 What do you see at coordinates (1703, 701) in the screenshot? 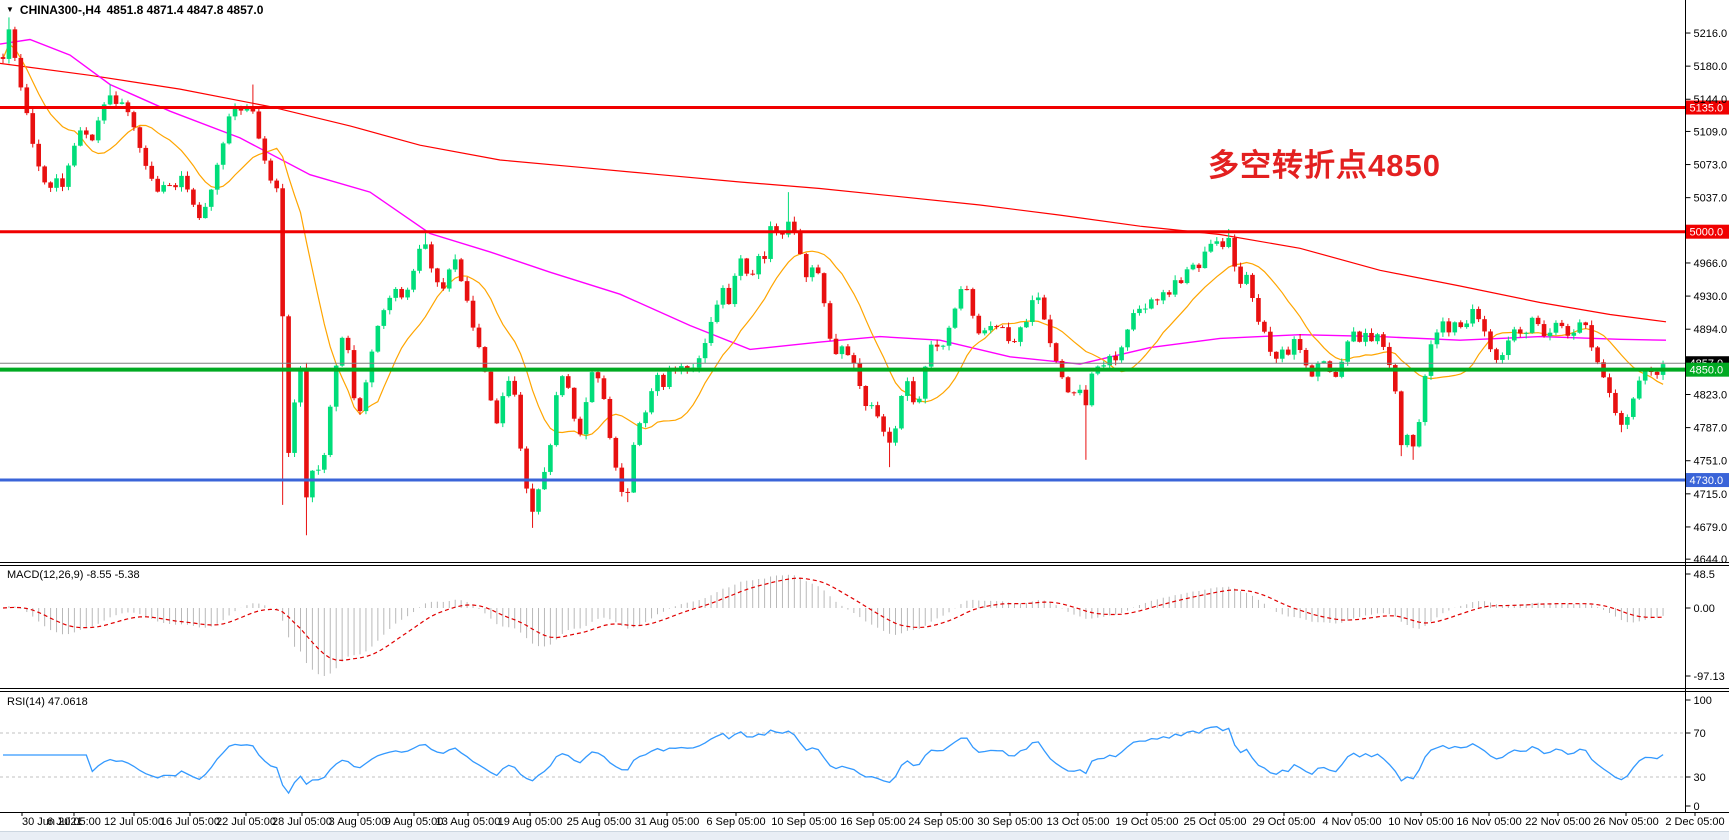
I see `svg-text: 100` at bounding box center [1703, 701].